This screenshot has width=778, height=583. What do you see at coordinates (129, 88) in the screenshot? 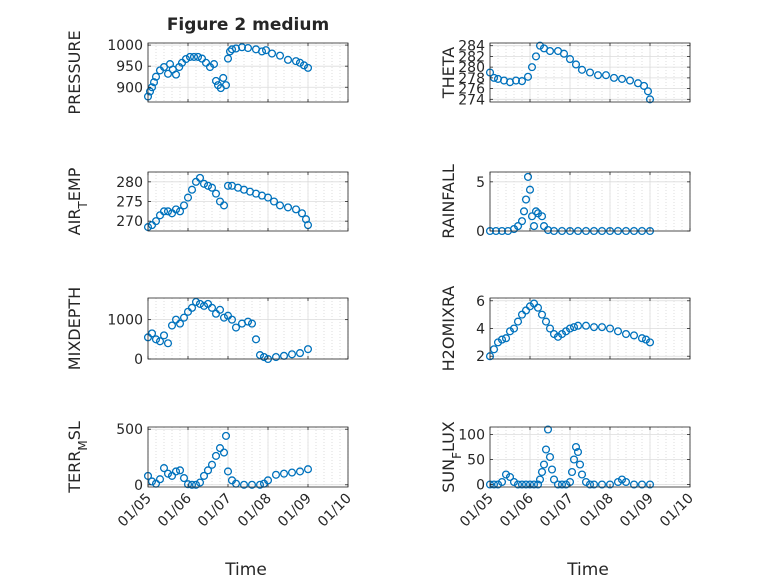
I see `y-tick-label: 900` at bounding box center [129, 88].